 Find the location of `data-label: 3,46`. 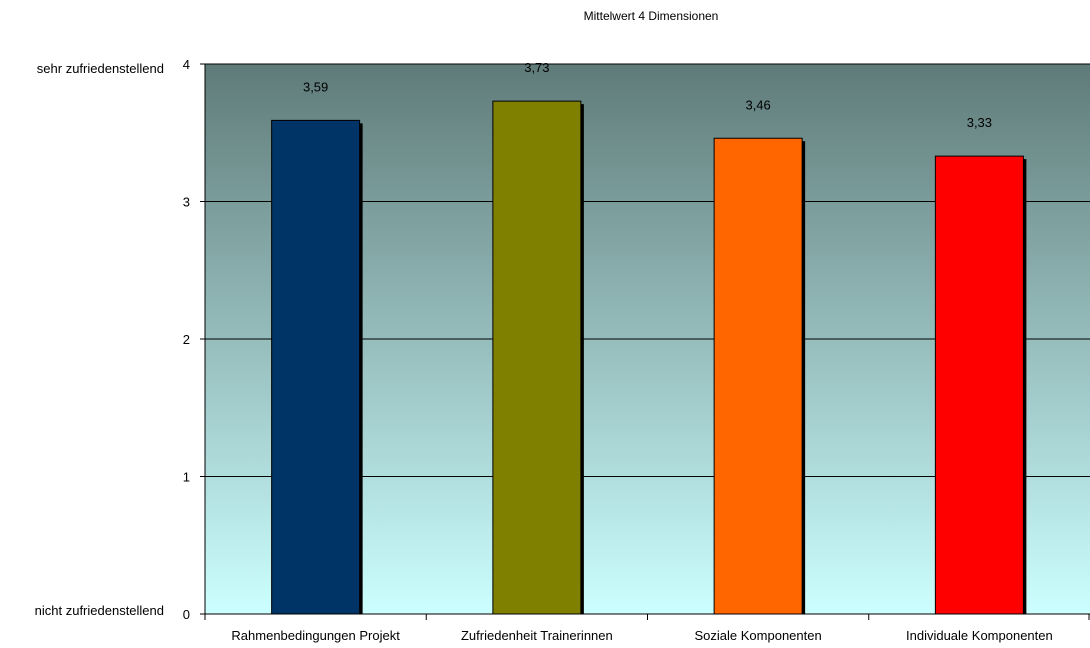

data-label: 3,46 is located at coordinates (757, 104).